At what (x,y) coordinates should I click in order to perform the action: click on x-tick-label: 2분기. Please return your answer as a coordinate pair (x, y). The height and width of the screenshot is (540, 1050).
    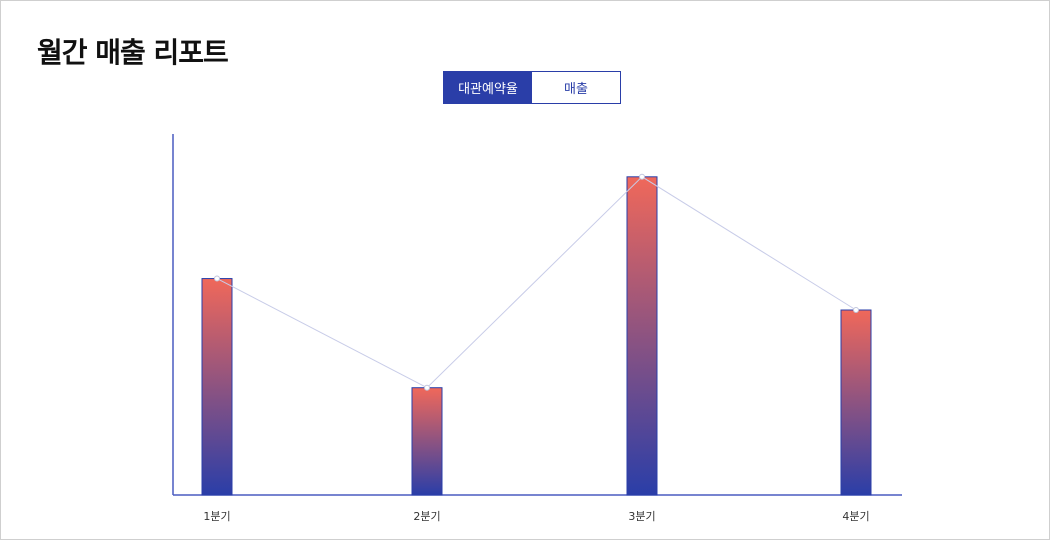
    Looking at the image, I should click on (426, 516).